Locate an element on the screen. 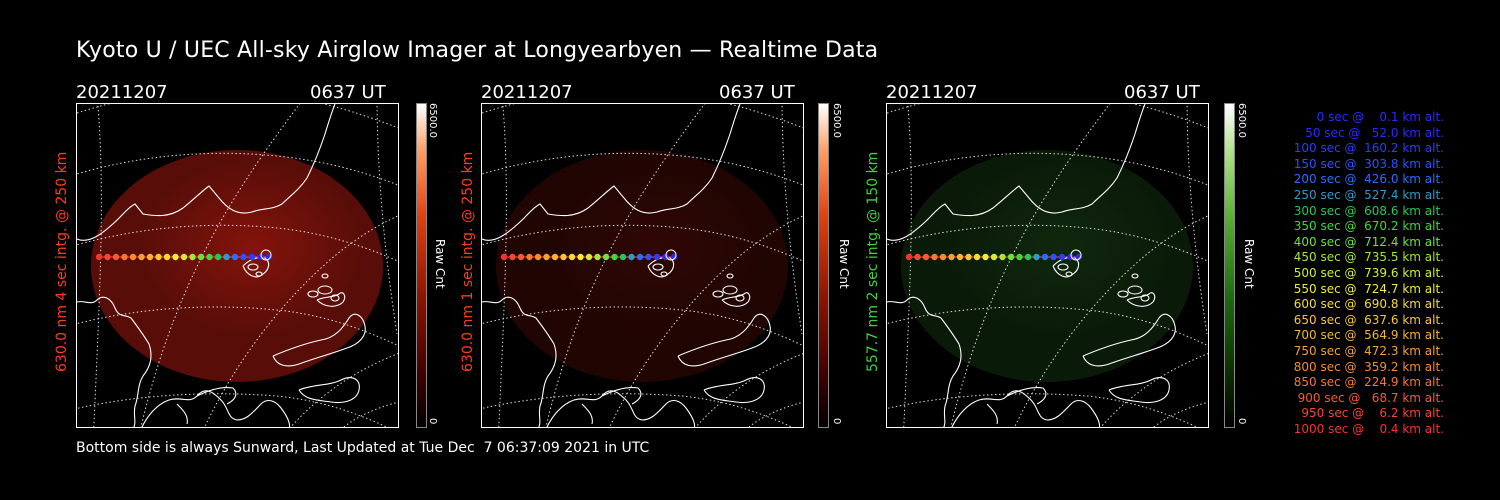 The image size is (1500, 500). panel-3-colorbar is located at coordinates (1229, 265).